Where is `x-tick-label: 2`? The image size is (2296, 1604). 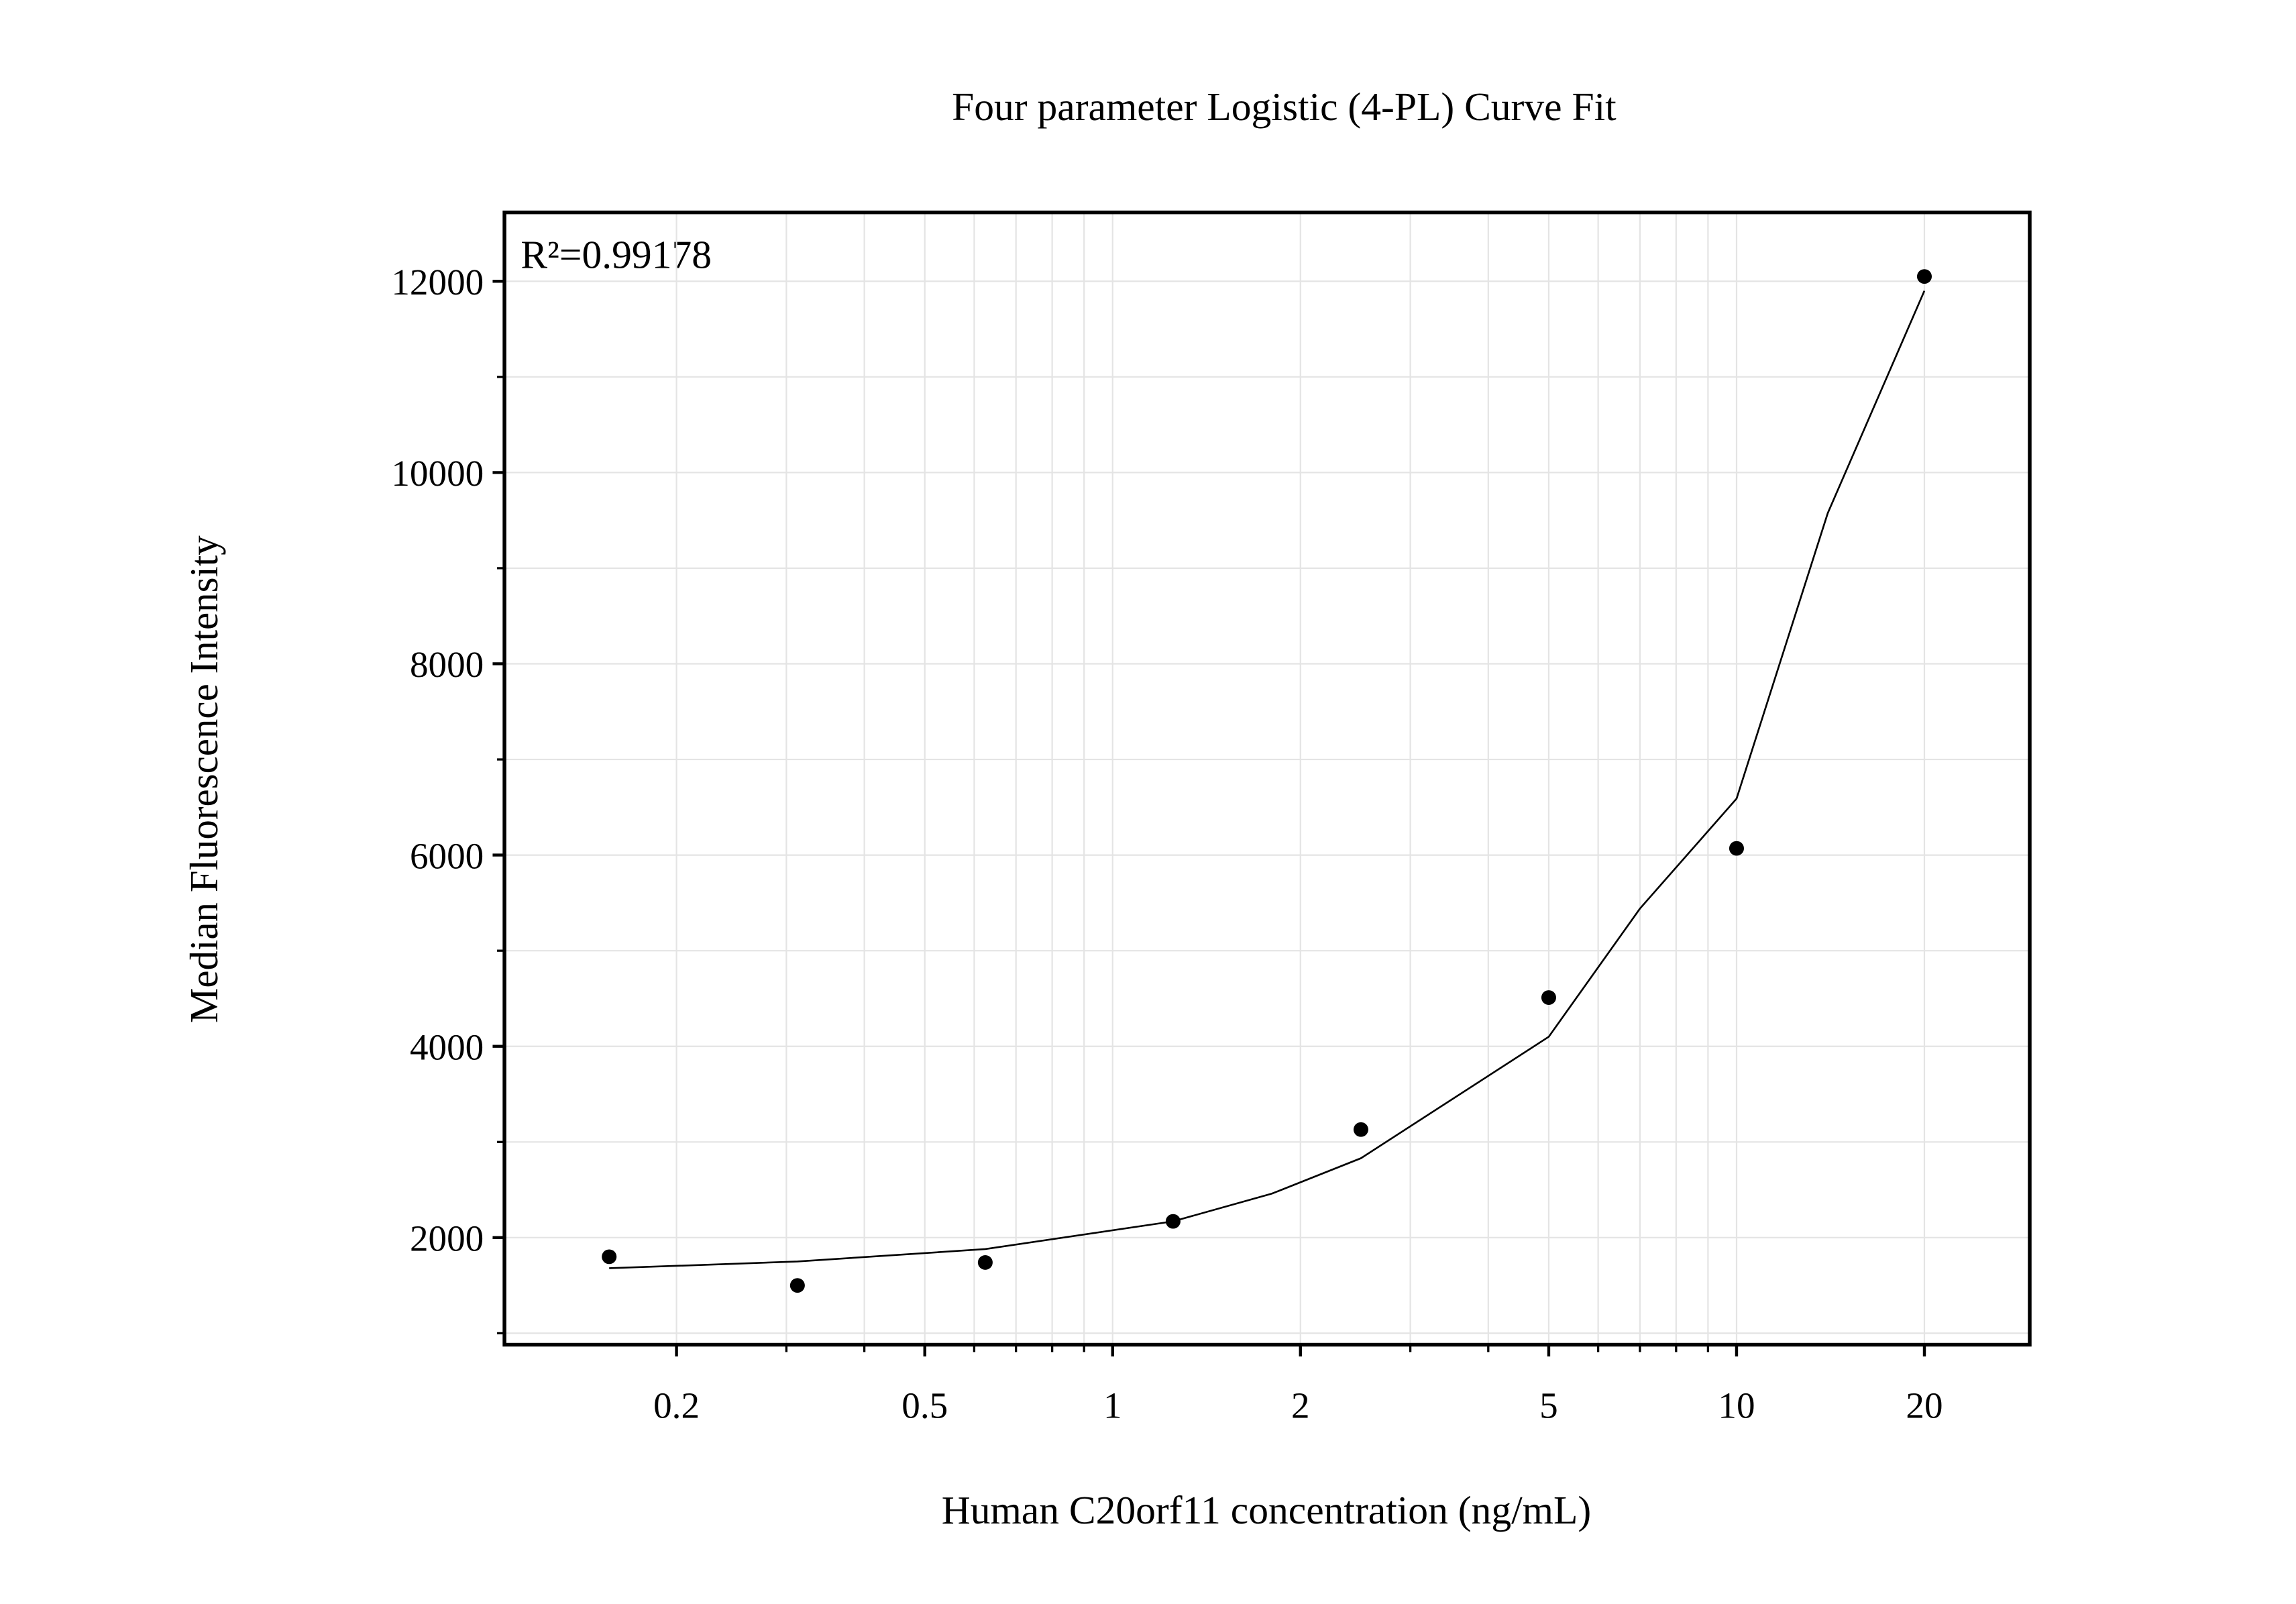
x-tick-label: 2 is located at coordinates (1300, 1405).